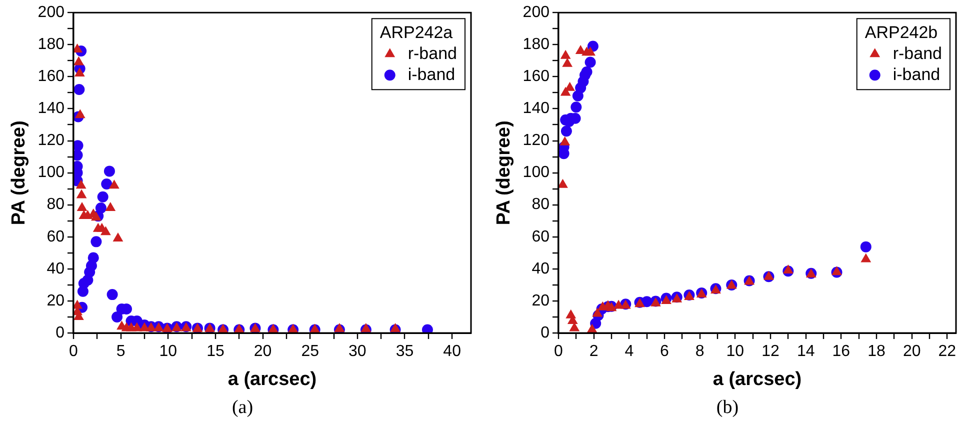 The width and height of the screenshot is (971, 443). Describe the element at coordinates (452, 351) in the screenshot. I see `x-tick-label: 40` at that location.